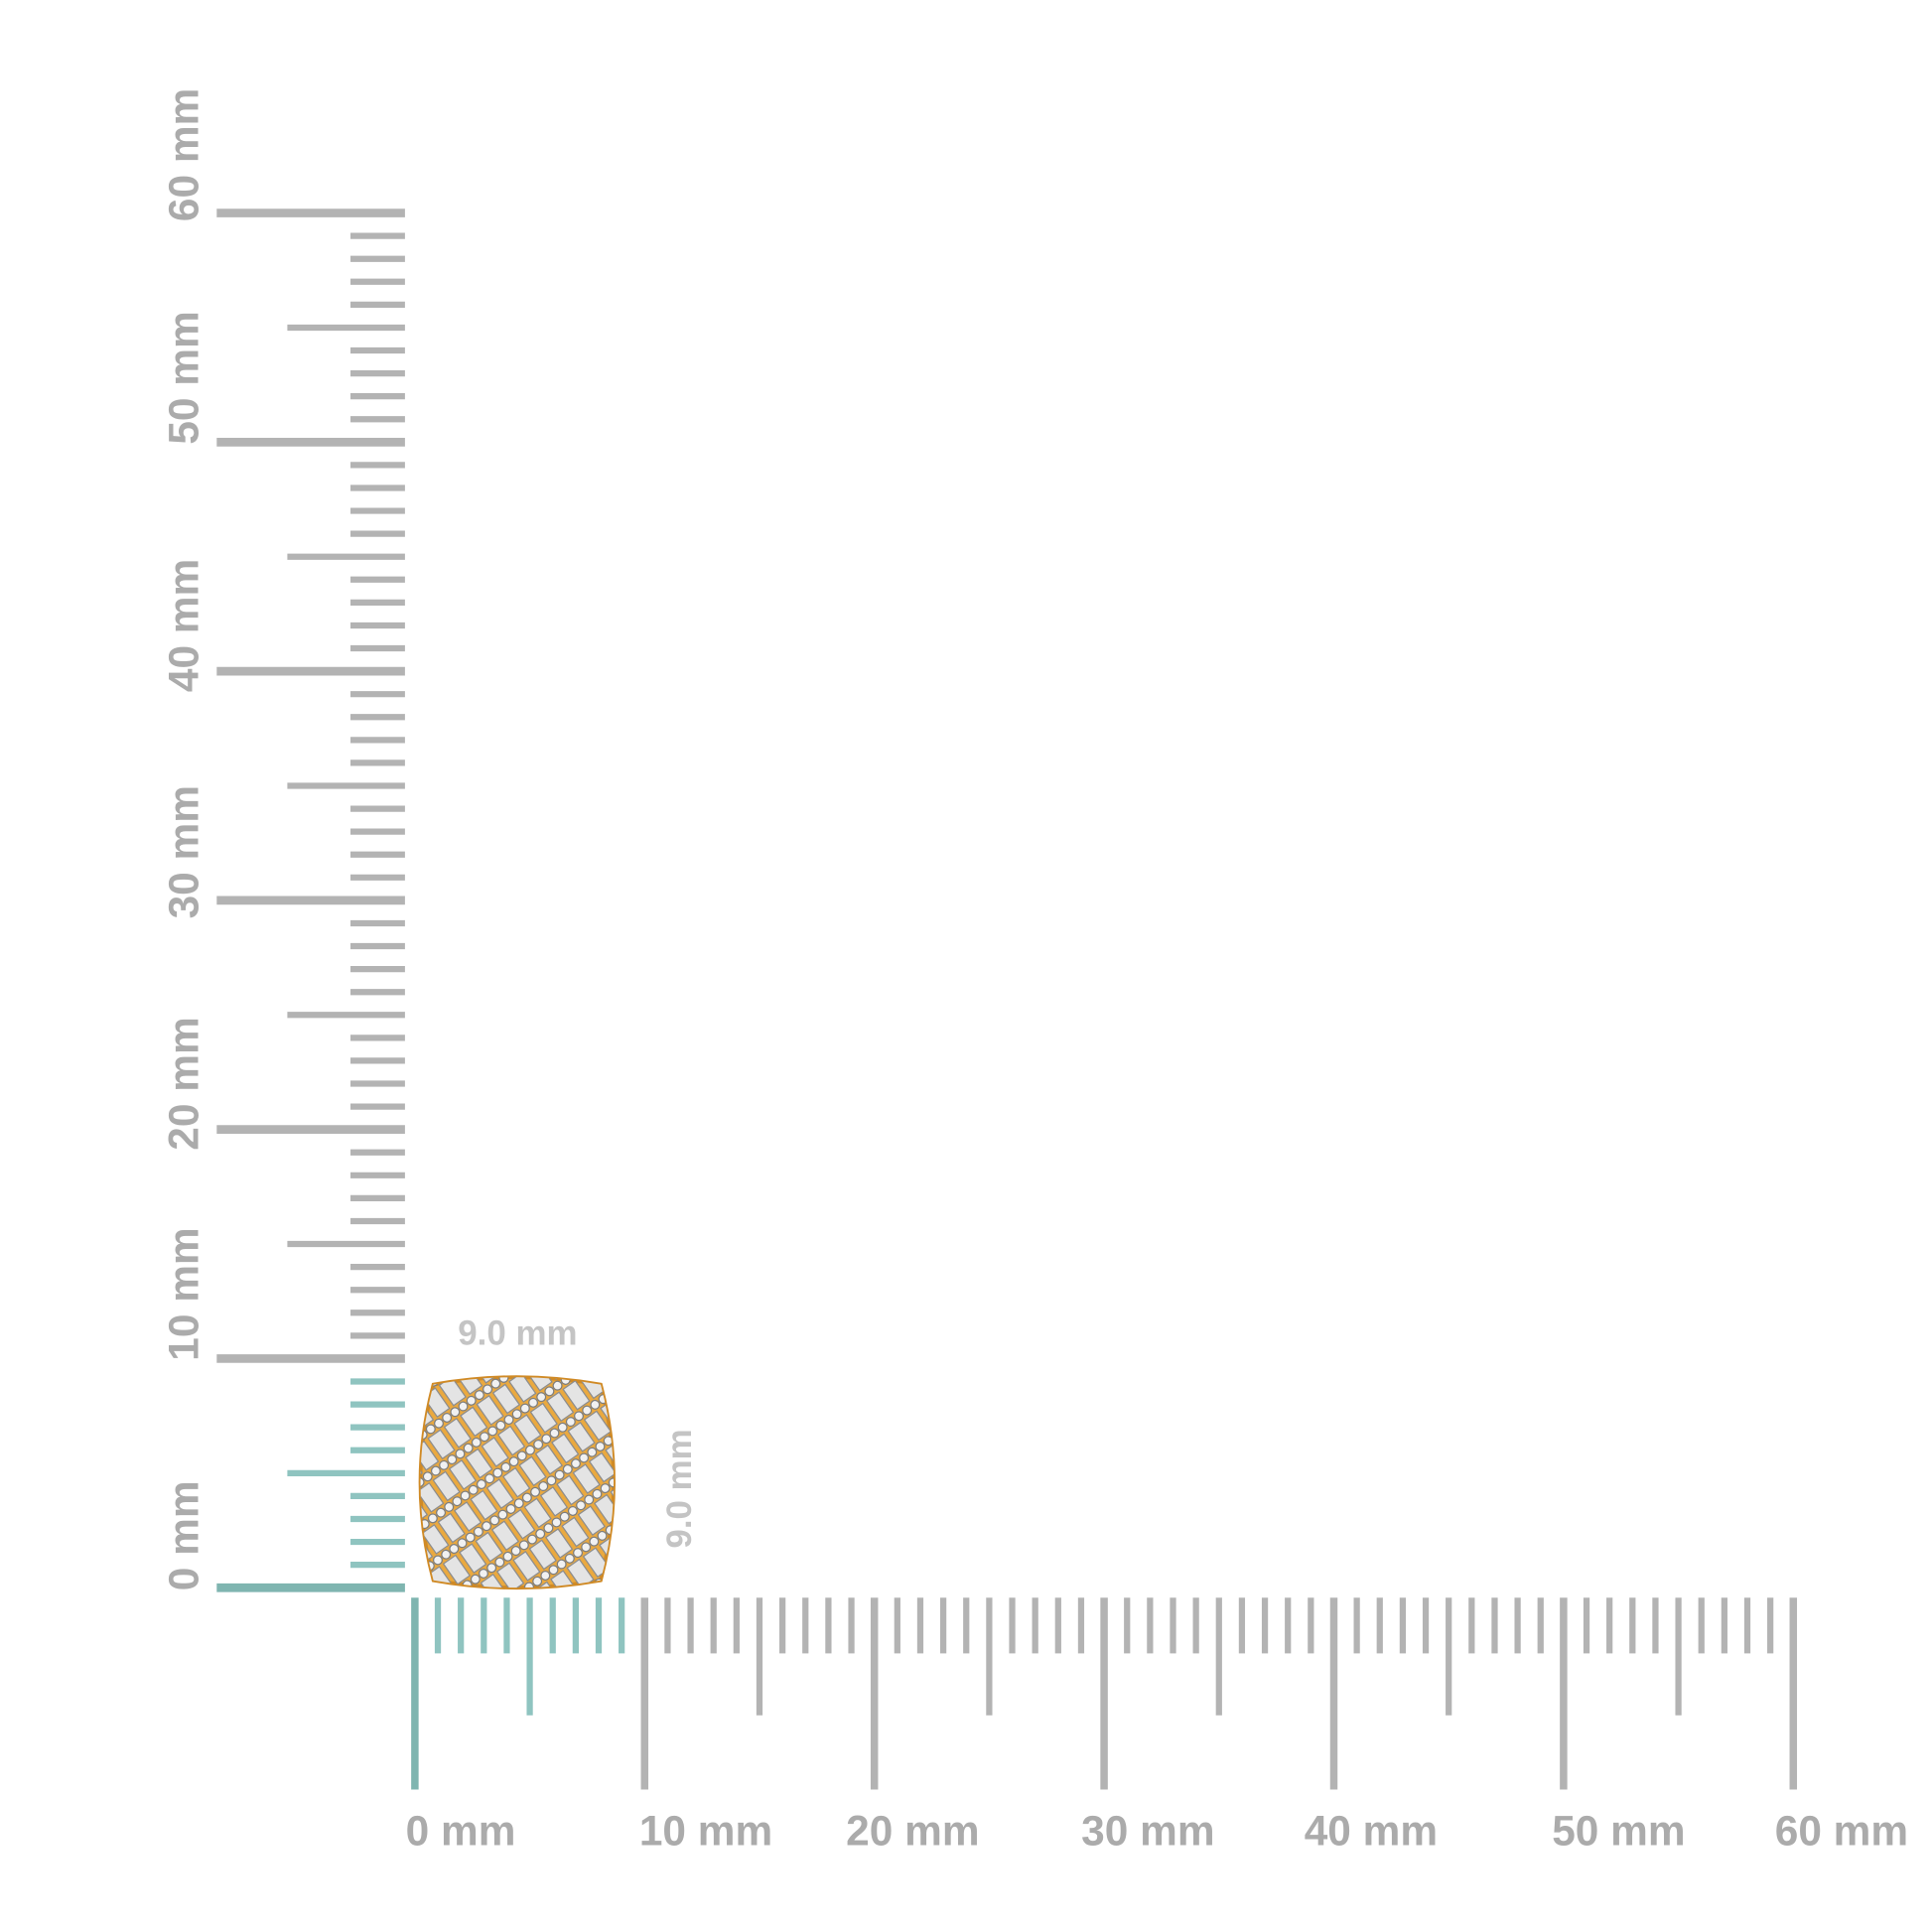 The image size is (1932, 1932). Describe the element at coordinates (461, 1831) in the screenshot. I see `x-ruler-label: 0 mm` at that location.